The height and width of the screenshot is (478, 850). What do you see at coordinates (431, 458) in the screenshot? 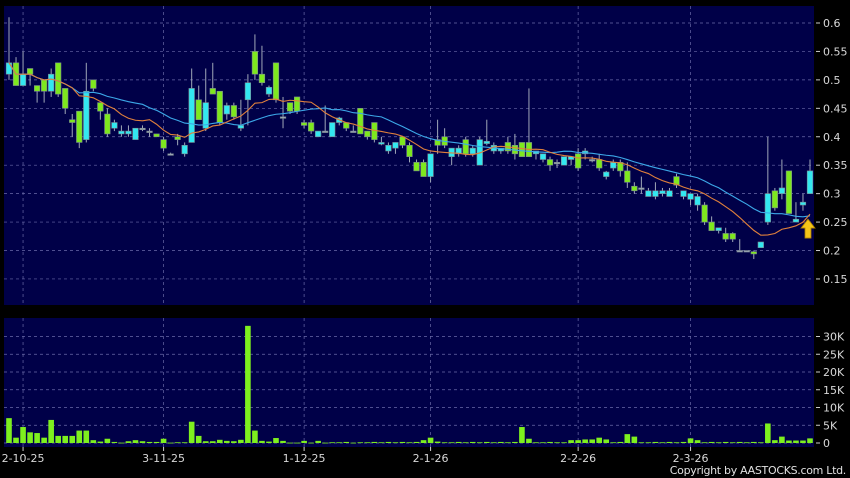
I see `x-tick-label: 2-1-26` at bounding box center [431, 458].